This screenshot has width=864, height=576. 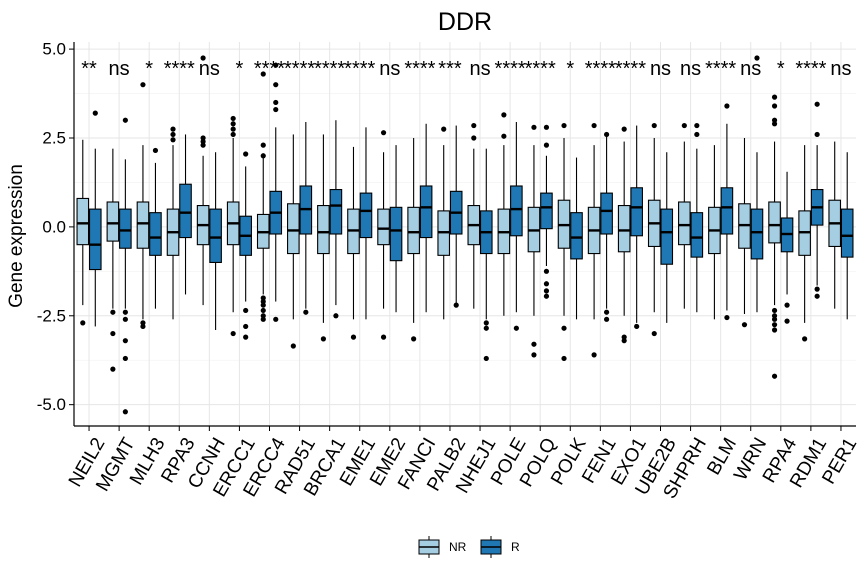 I want to click on box-RAD51-NR, so click(x=293, y=241).